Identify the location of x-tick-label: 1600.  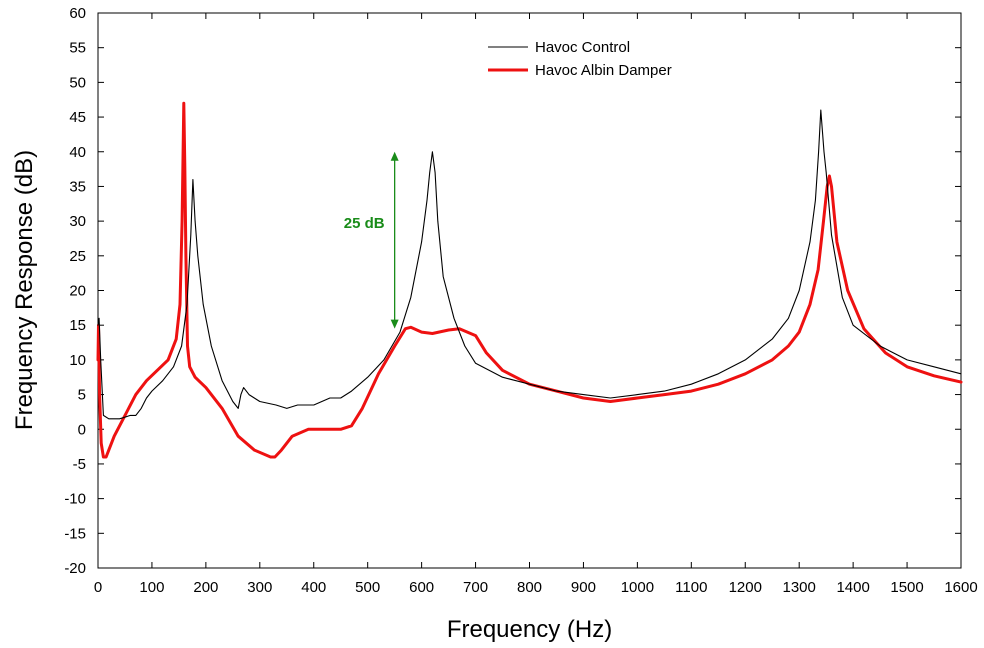
(960, 587).